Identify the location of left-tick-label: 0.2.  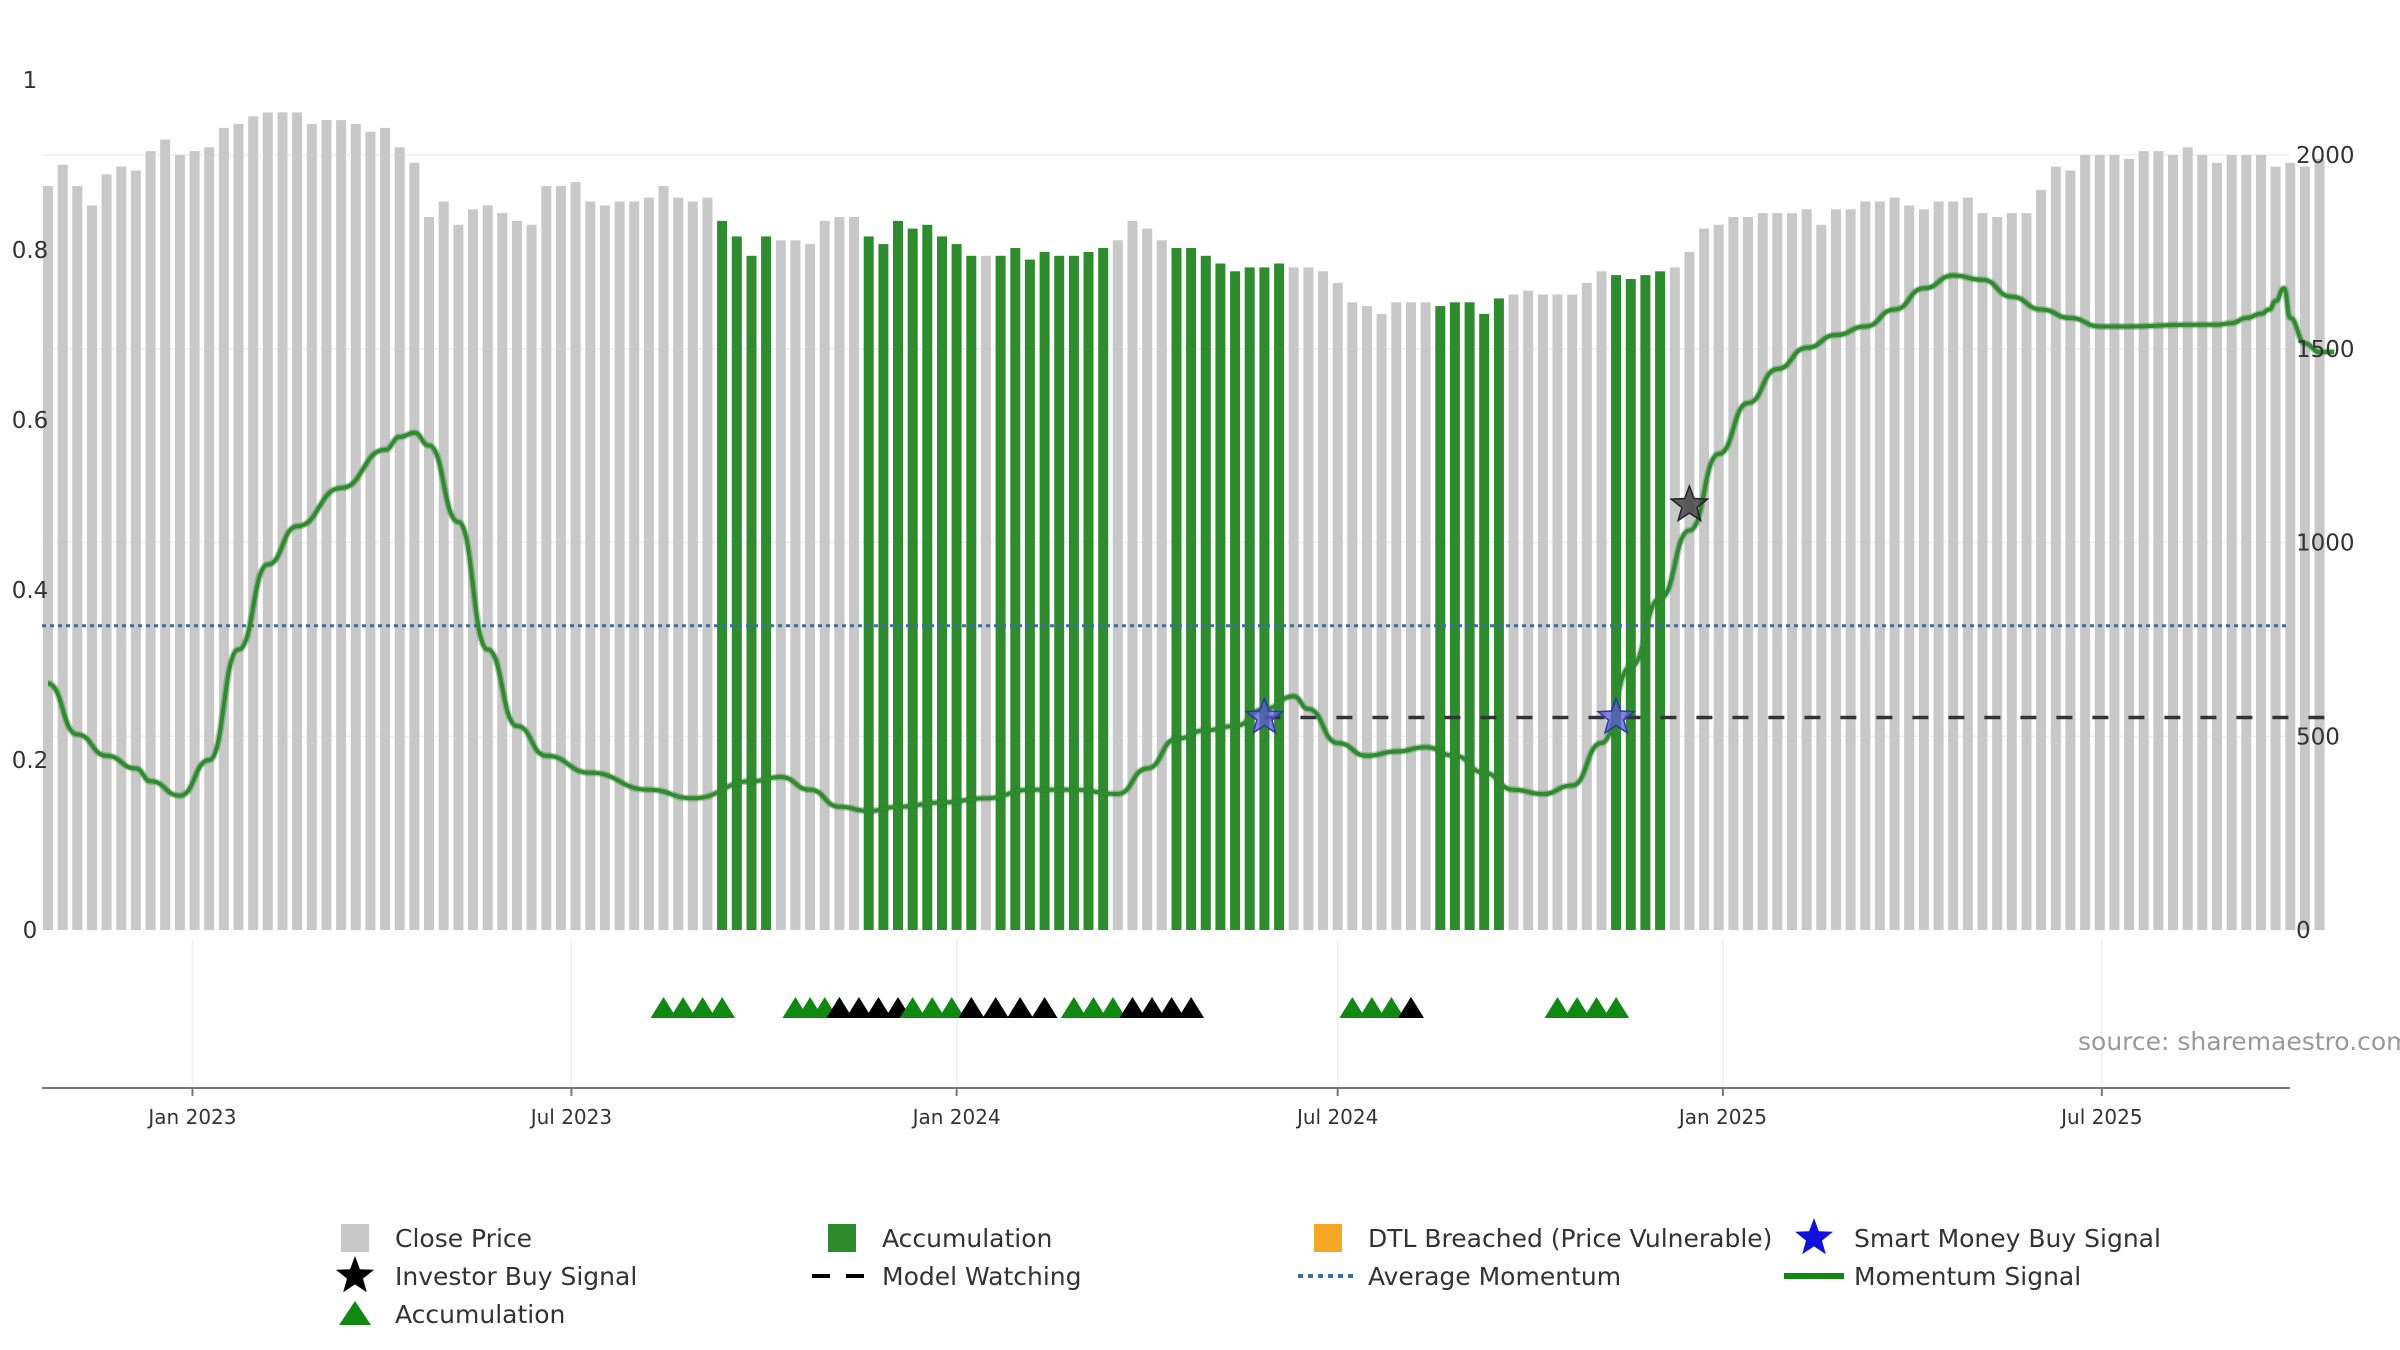
(30, 761).